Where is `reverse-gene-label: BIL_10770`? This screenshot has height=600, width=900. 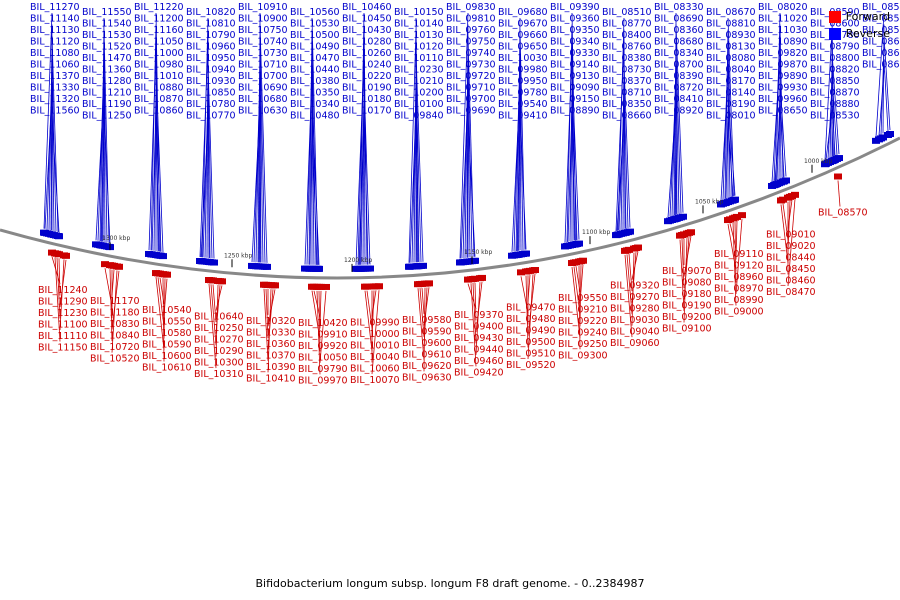
reverse-gene-label: BIL_10770 is located at coordinates (211, 116).